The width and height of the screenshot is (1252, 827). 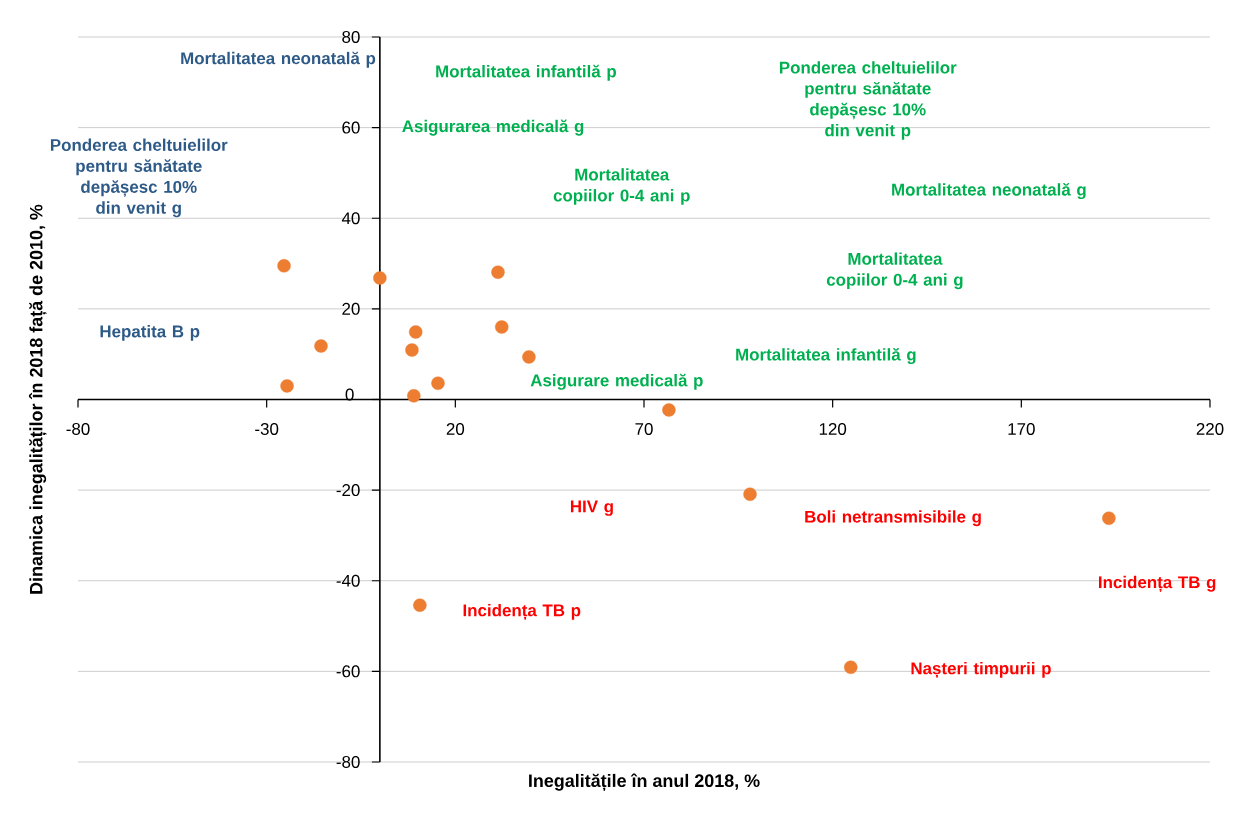 I want to click on y-axis-title: Dinamica inegalităților în 2018 față de 2010, %, so click(x=37, y=399).